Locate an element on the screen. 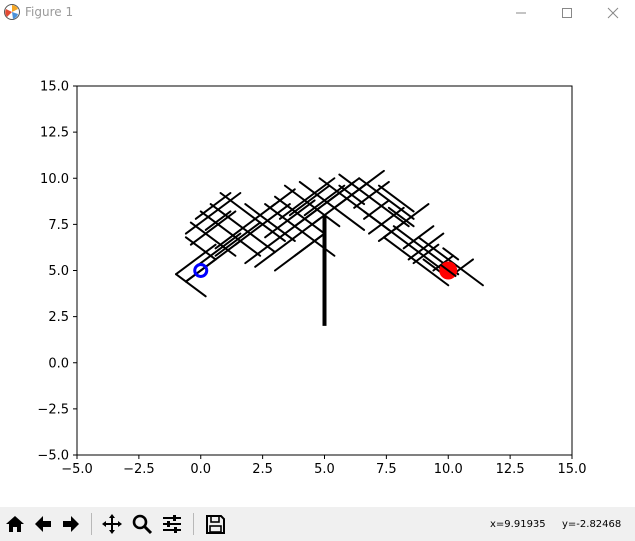  close-button is located at coordinates (612, 13).